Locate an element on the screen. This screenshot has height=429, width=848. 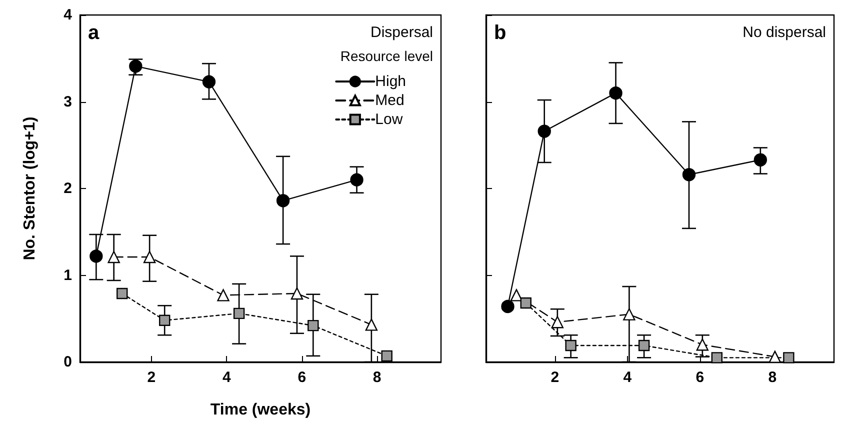
legend-label: High is located at coordinates (390, 81).